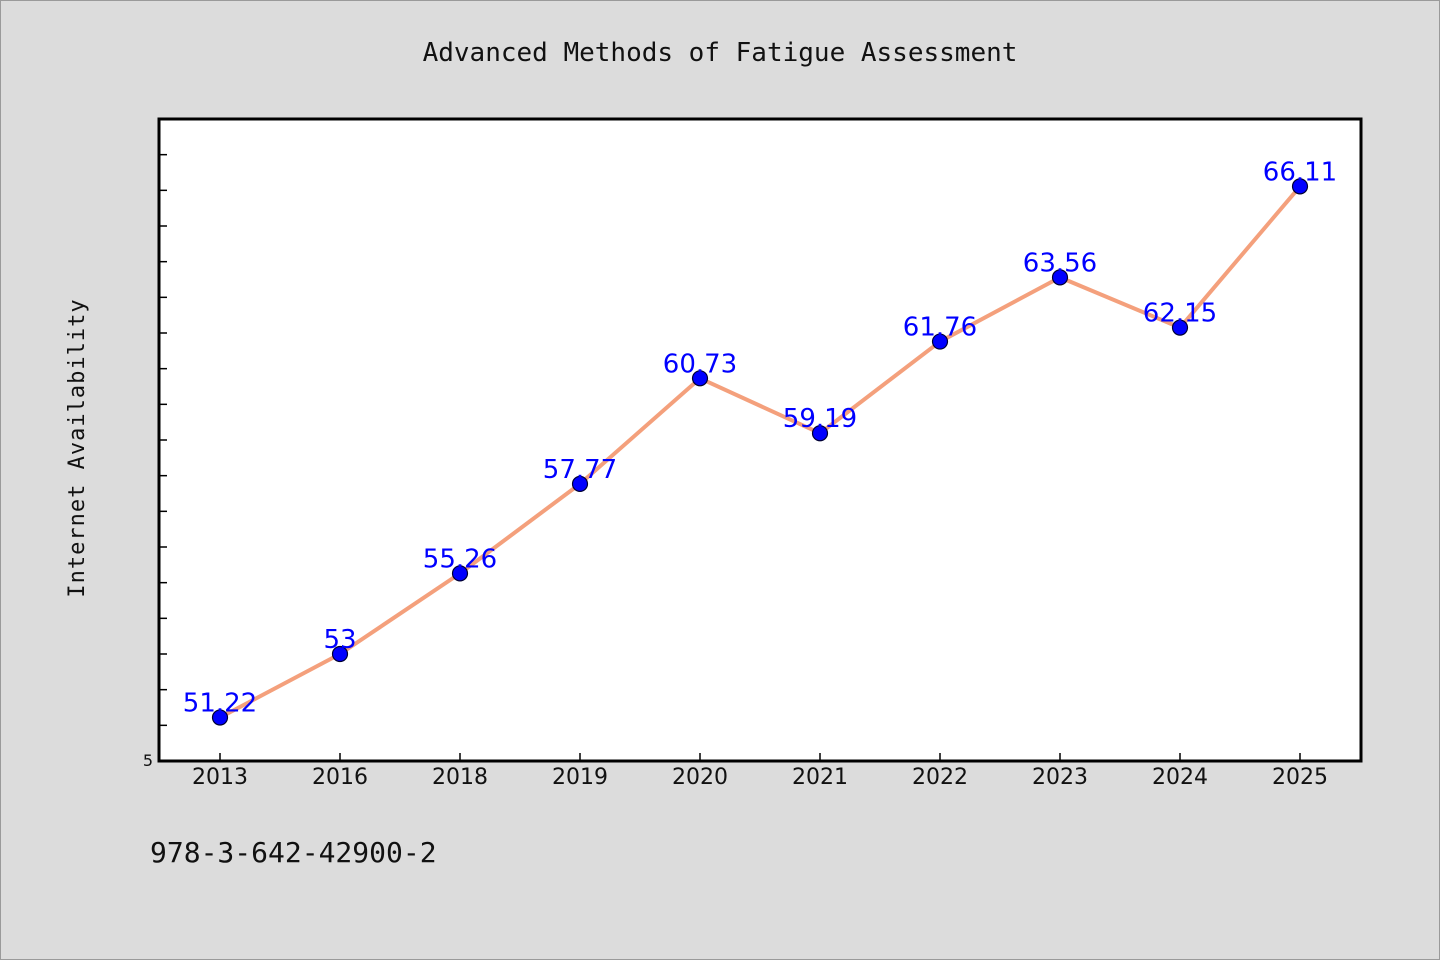 The width and height of the screenshot is (1440, 960). Describe the element at coordinates (1060, 777) in the screenshot. I see `x-tick-label: 2023` at that location.